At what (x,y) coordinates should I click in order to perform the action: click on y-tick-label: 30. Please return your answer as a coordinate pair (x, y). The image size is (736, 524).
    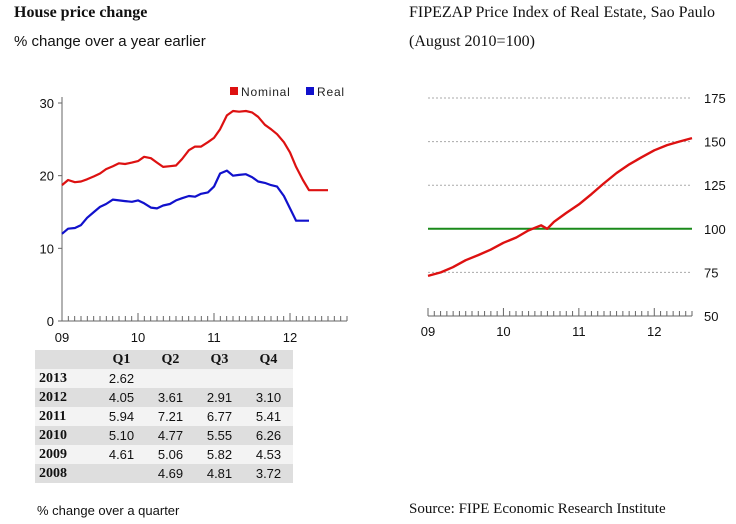
    Looking at the image, I should click on (47, 103).